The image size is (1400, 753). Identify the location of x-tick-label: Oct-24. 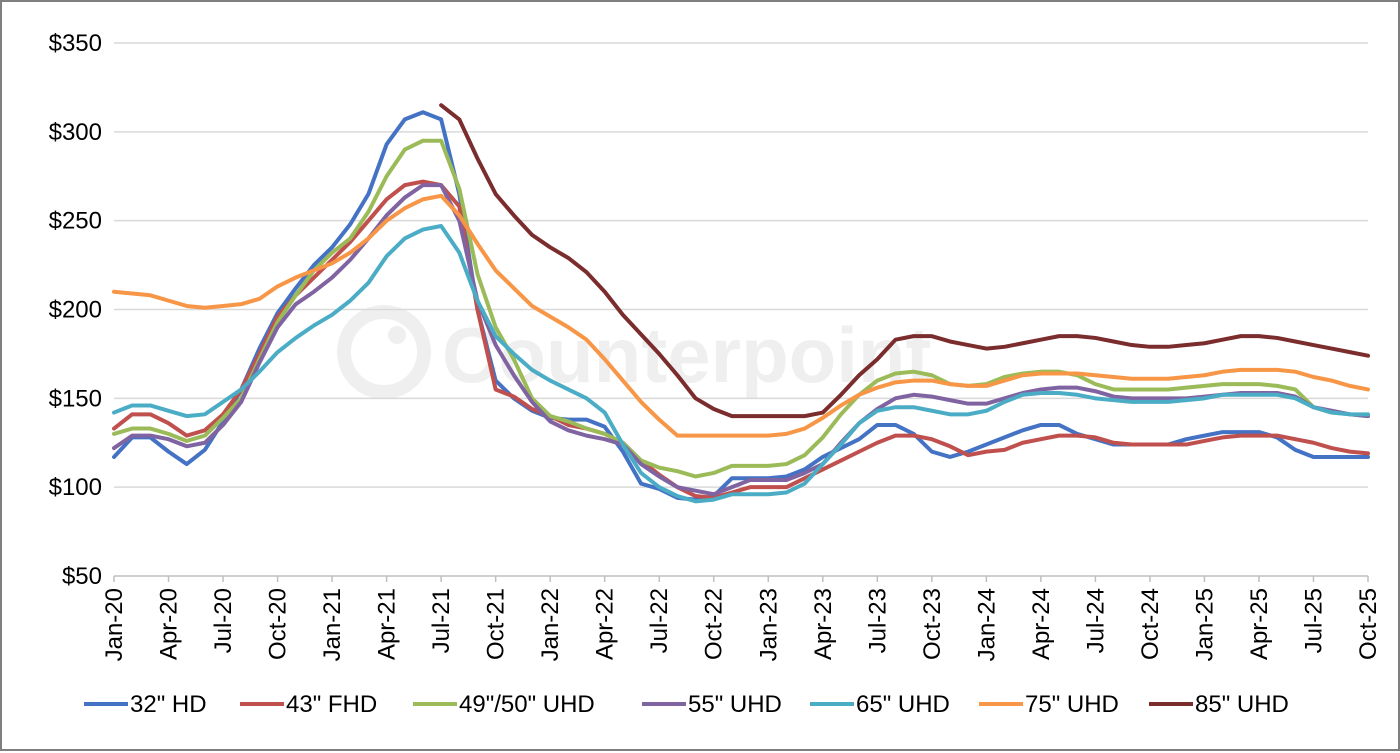
(1150, 624).